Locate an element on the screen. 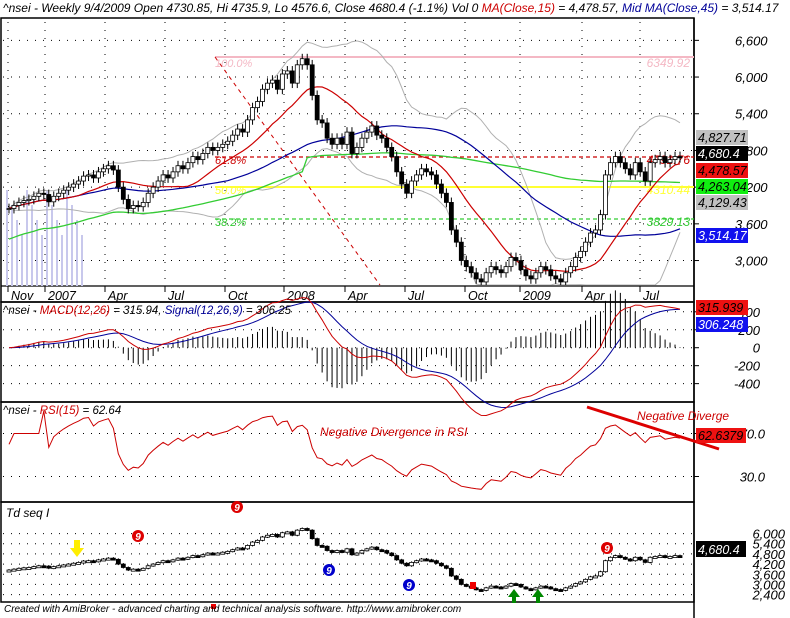 This screenshot has width=790, height=618. footer-red-marker is located at coordinates (213, 606).